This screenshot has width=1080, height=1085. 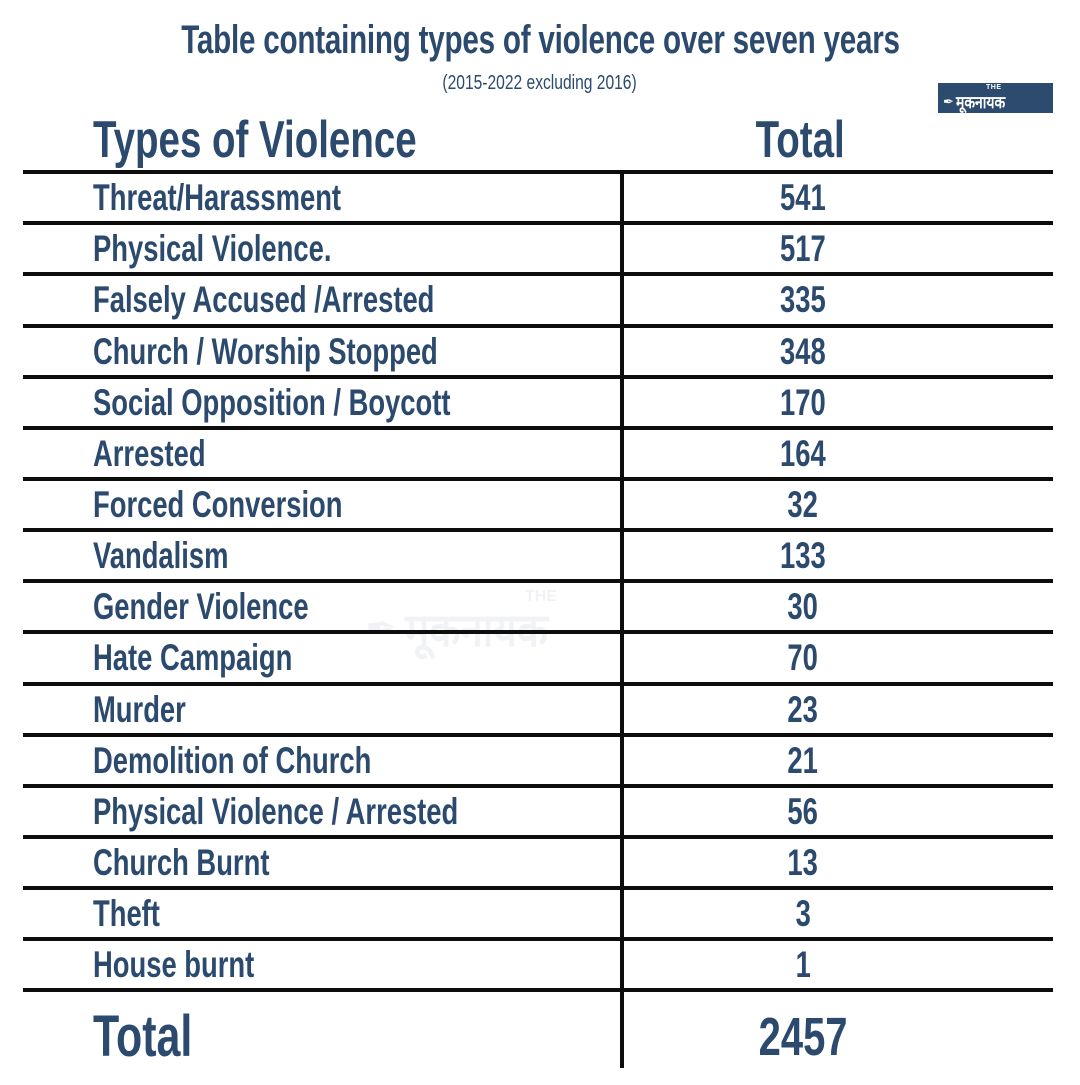 I want to click on violence-total: 3, so click(x=803, y=913).